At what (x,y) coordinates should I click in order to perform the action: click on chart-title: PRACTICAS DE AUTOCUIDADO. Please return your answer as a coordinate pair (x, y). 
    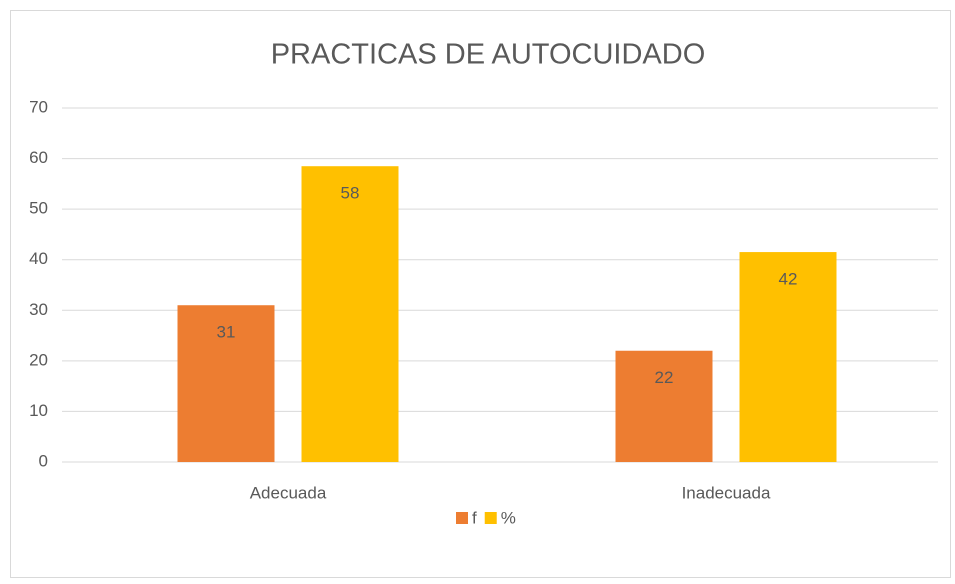
    Looking at the image, I should click on (488, 55).